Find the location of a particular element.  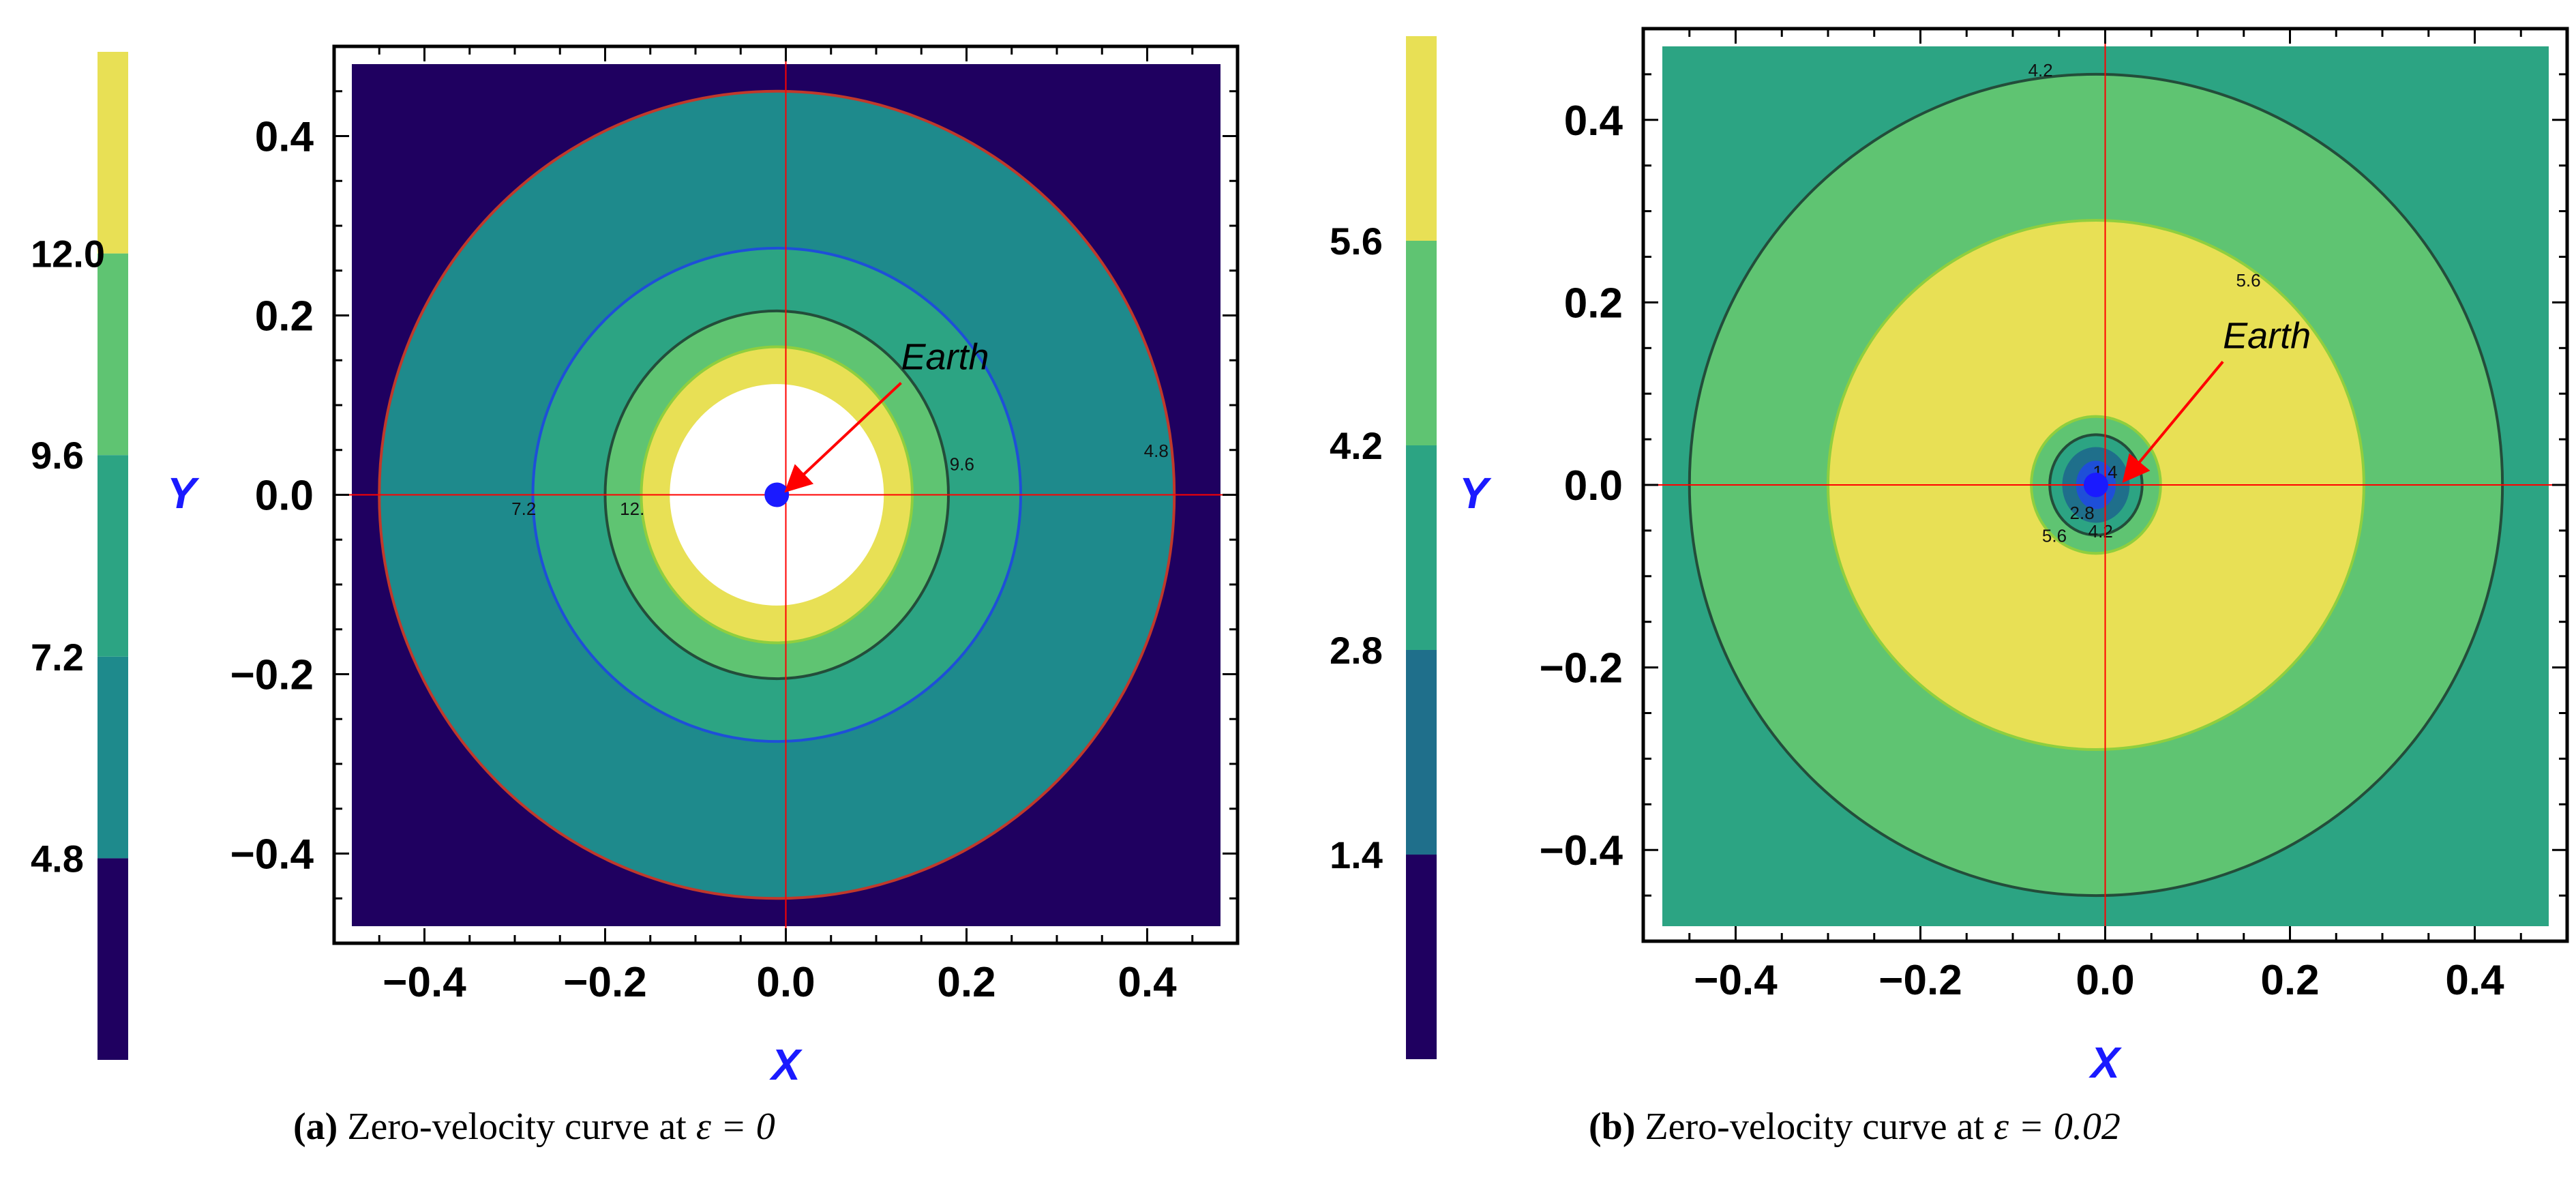

caption-b: (b) Zero-velocity curve at ε = 0.02 is located at coordinates (1855, 1127).